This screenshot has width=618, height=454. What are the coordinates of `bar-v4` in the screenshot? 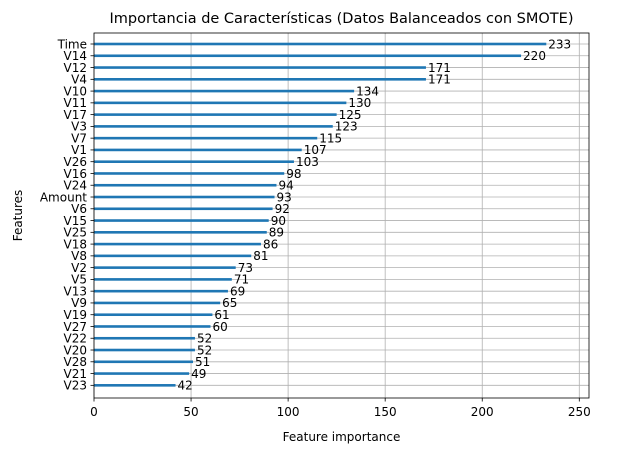 It's located at (260, 79).